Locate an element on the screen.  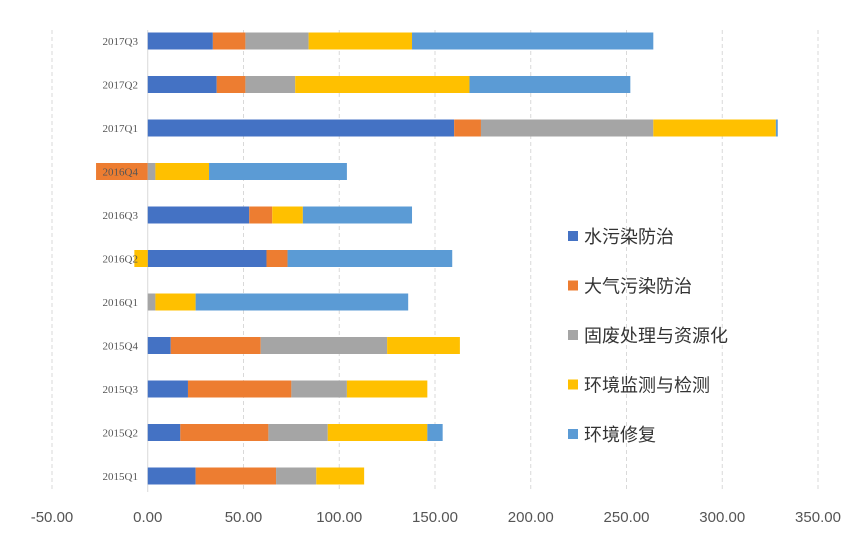
x-tick-label: 0.00 is located at coordinates (147, 517).